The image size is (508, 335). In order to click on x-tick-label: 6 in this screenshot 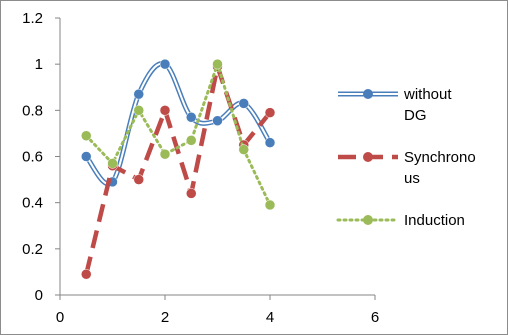, I will do `click(375, 317)`.